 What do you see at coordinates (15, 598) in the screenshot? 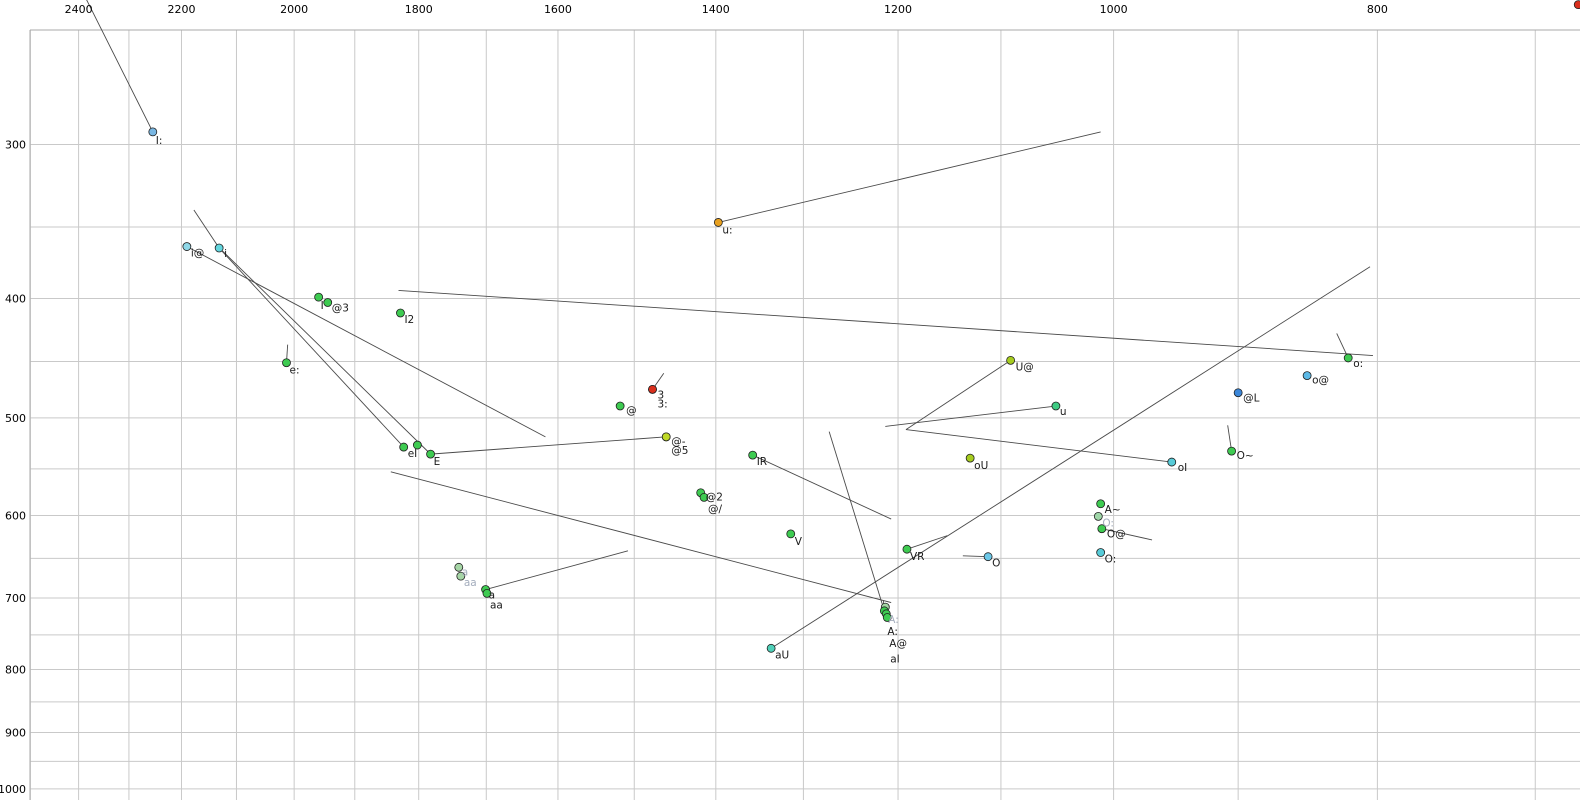
I see `y-tick-label: 700` at bounding box center [15, 598].